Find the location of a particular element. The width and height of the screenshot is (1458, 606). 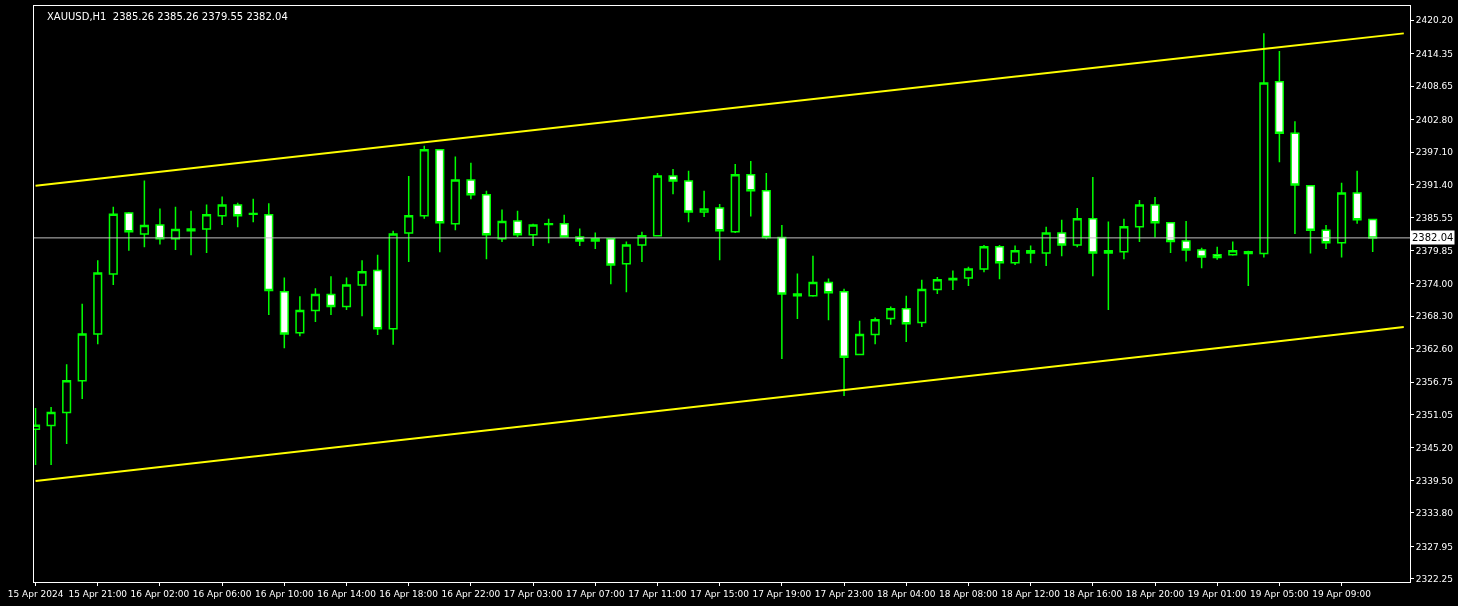

x-tick-label: 16 Apr 18:00 is located at coordinates (409, 593).